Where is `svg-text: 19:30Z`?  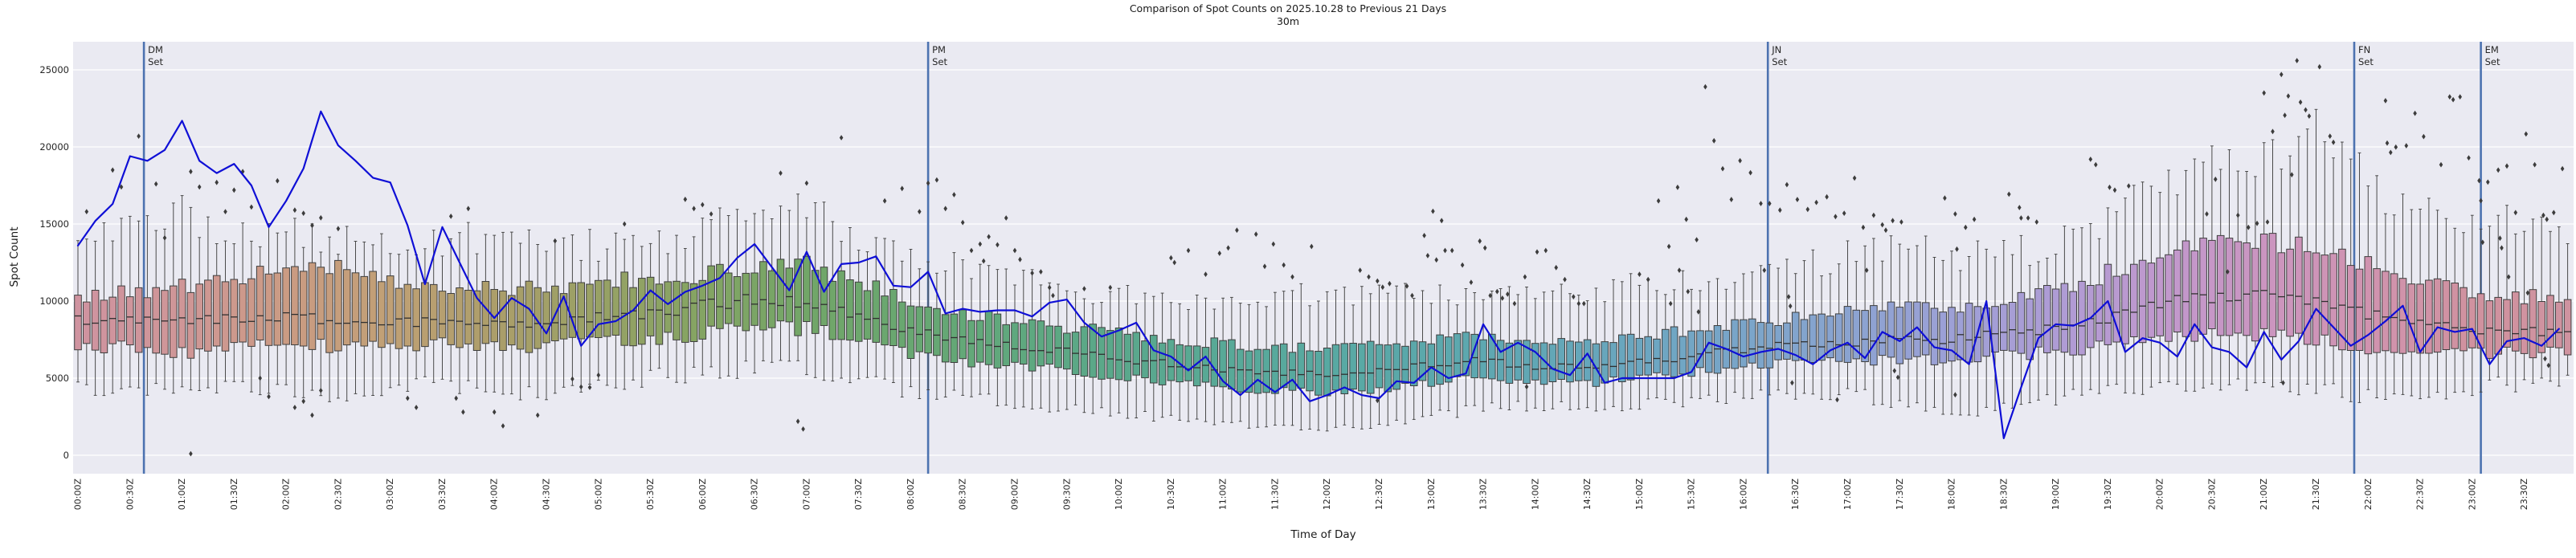 svg-text: 19:30Z is located at coordinates (2108, 495).